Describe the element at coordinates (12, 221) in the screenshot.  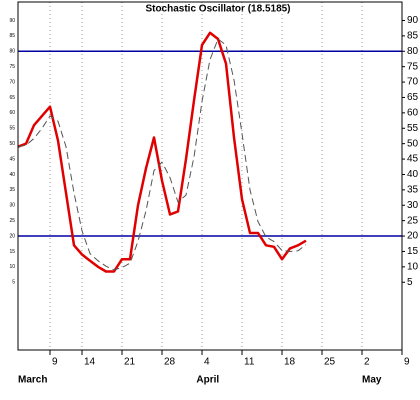
I see `y-tick-label-left: 25` at that location.